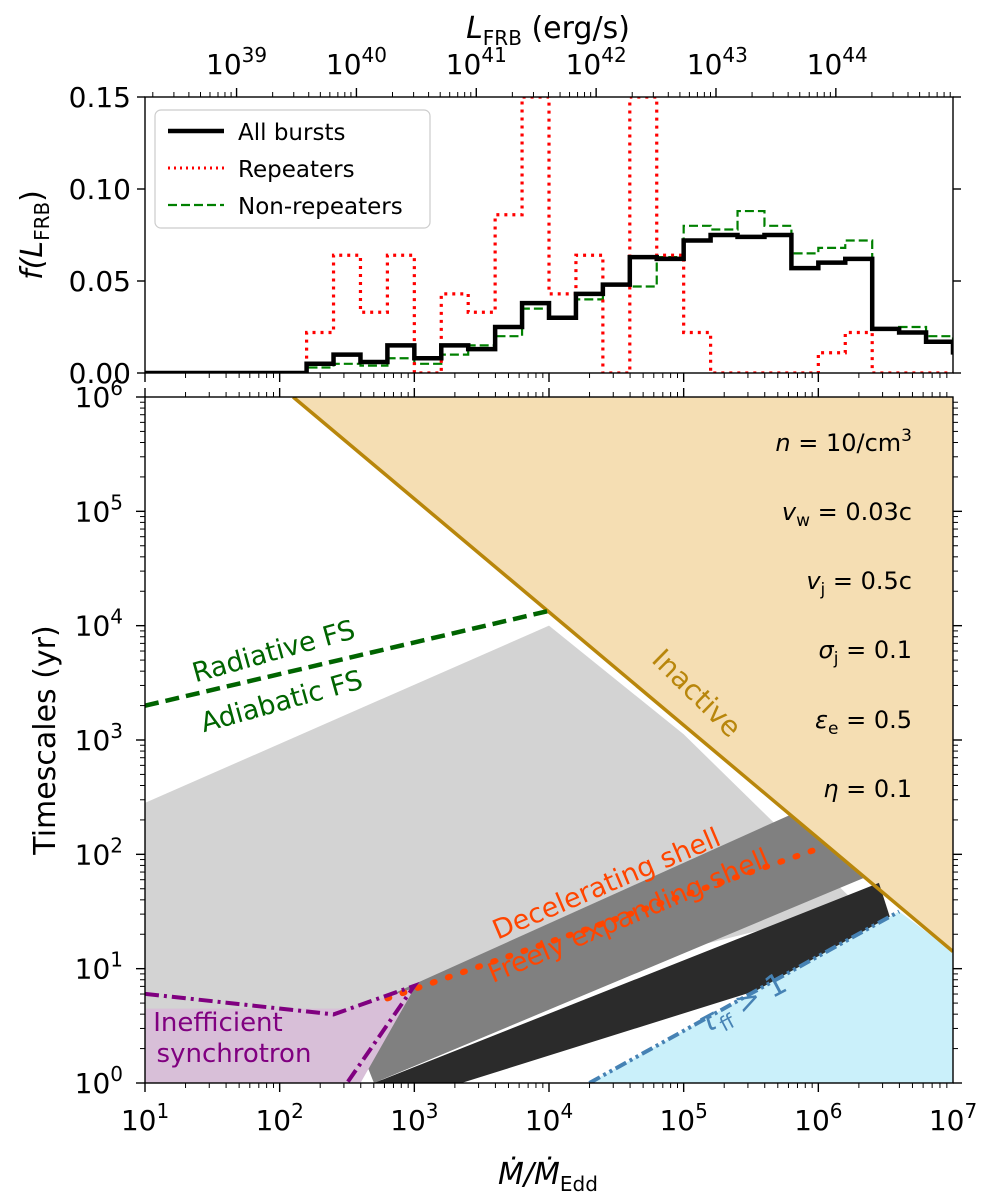 The height and width of the screenshot is (1198, 996). I want to click on bottom-y-tick-label: 10², so click(99, 852).